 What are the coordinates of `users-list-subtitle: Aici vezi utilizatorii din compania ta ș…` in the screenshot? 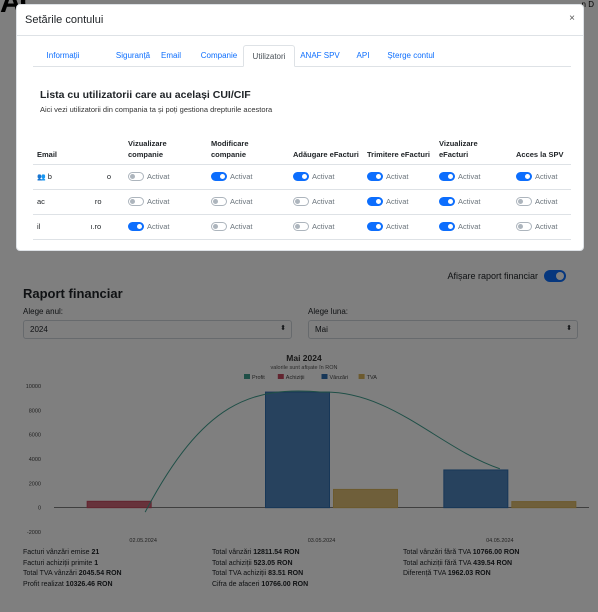 It's located at (156, 109).